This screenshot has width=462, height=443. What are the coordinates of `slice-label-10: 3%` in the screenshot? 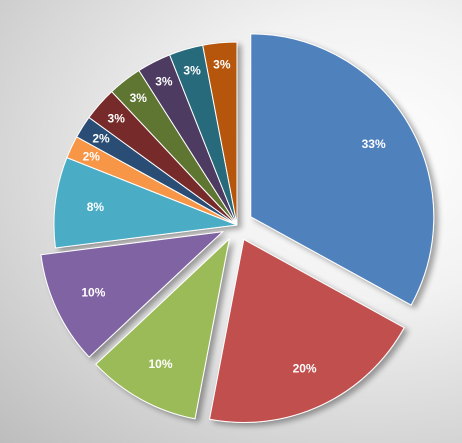 It's located at (164, 82).